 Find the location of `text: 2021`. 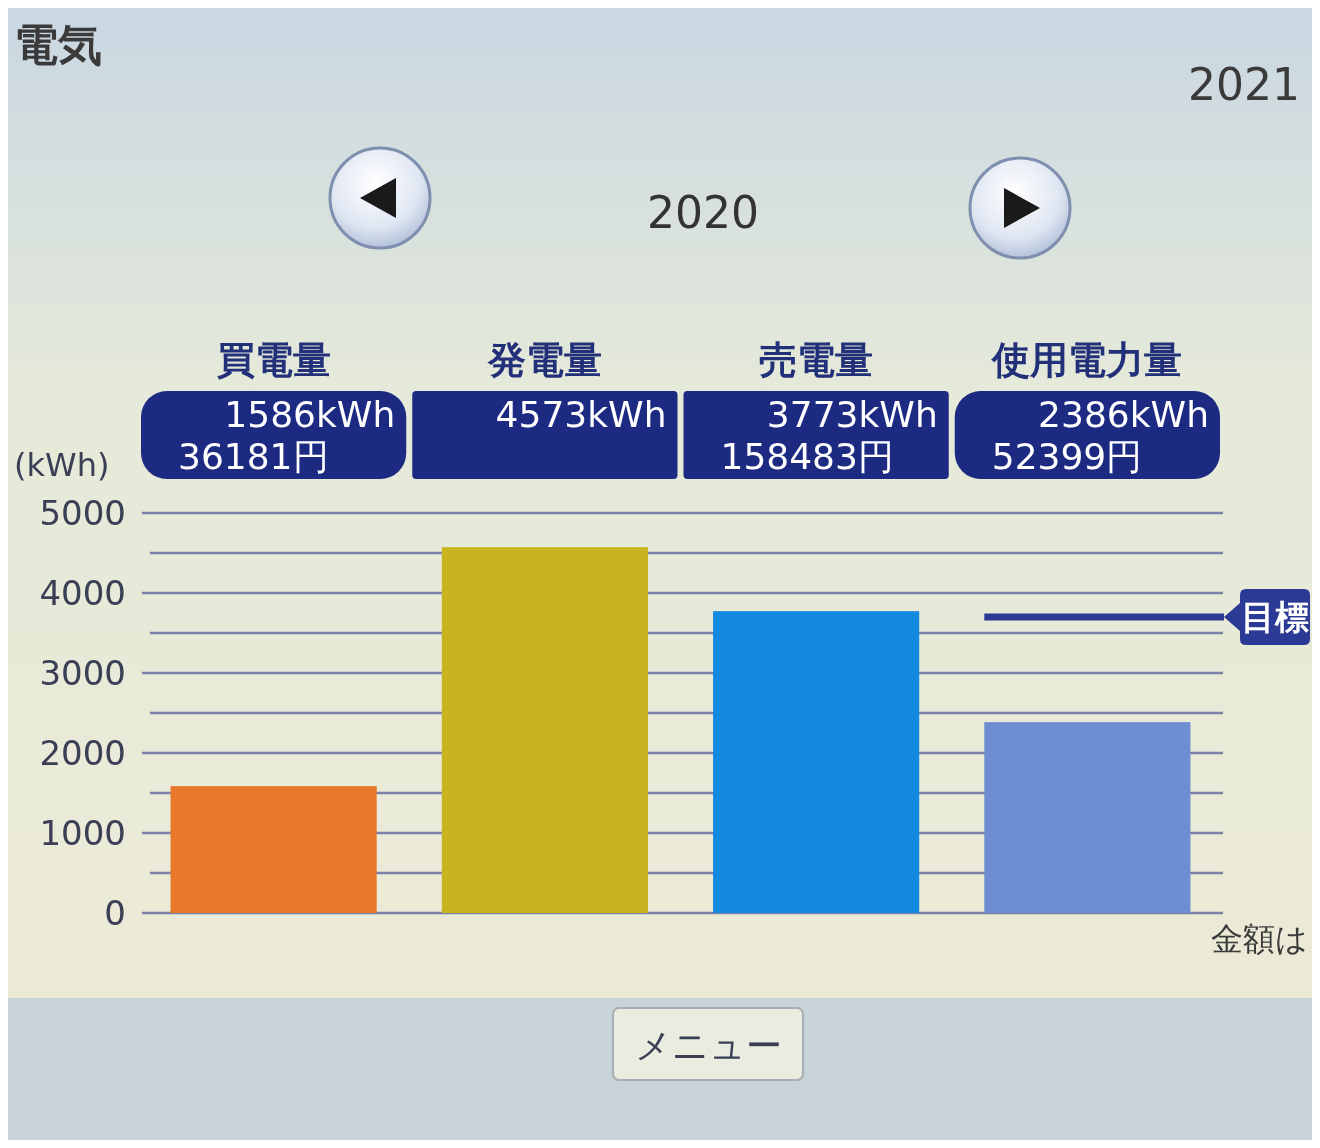

text: 2021 is located at coordinates (1244, 84).